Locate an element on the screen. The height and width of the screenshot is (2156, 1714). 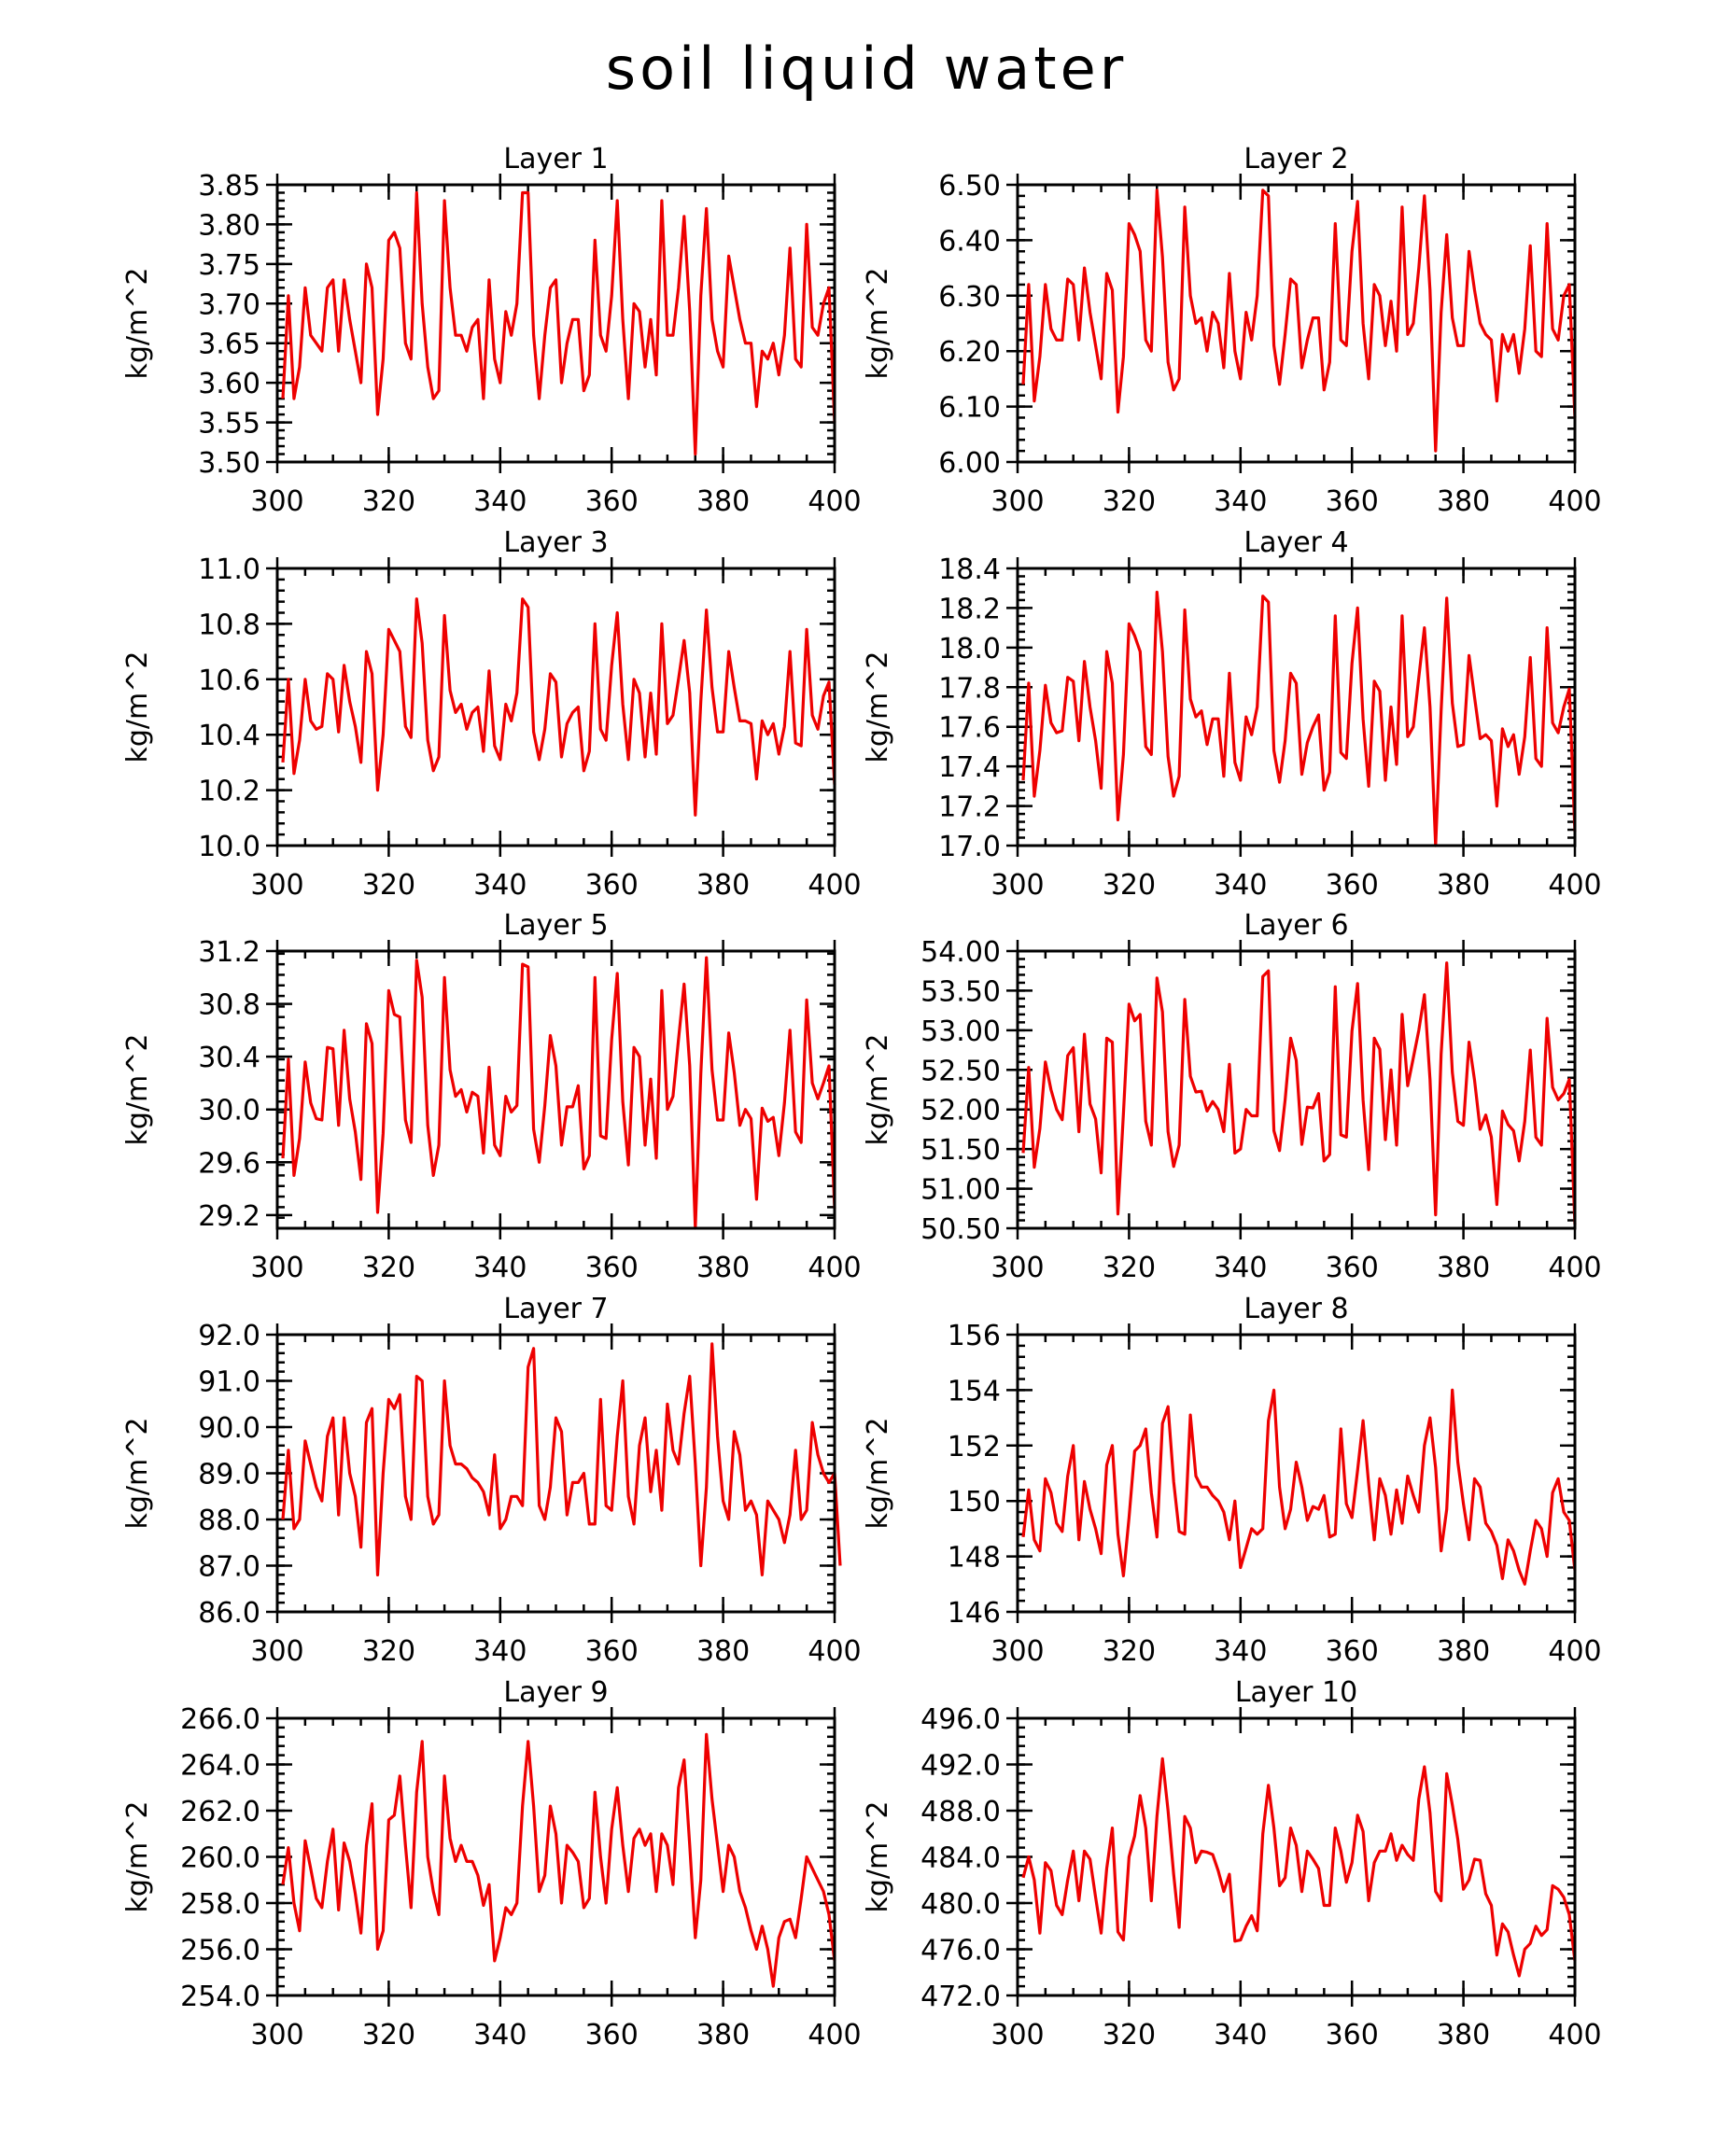
y-tick-label: 3.70 is located at coordinates (229, 304).